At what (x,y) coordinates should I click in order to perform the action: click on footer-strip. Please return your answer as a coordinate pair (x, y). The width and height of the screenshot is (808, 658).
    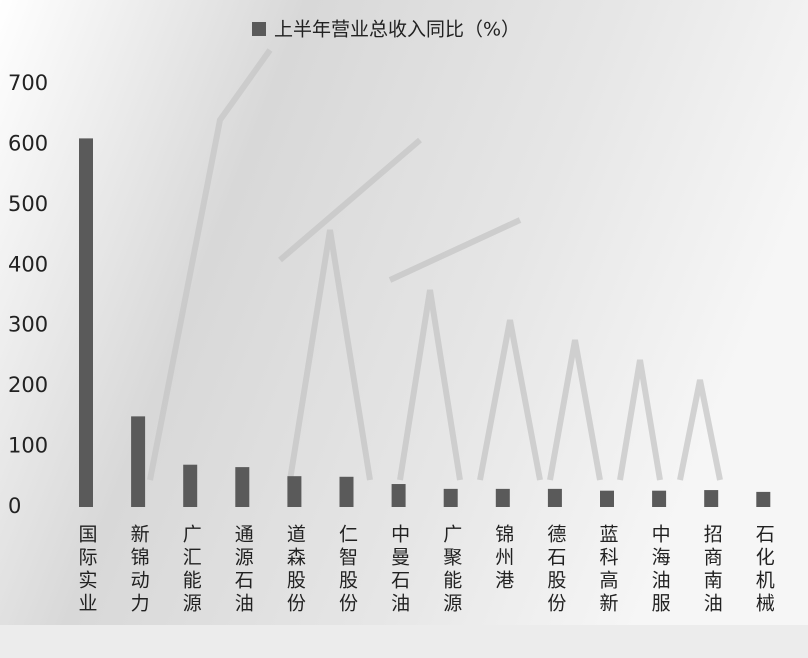
    Looking at the image, I should click on (404, 641).